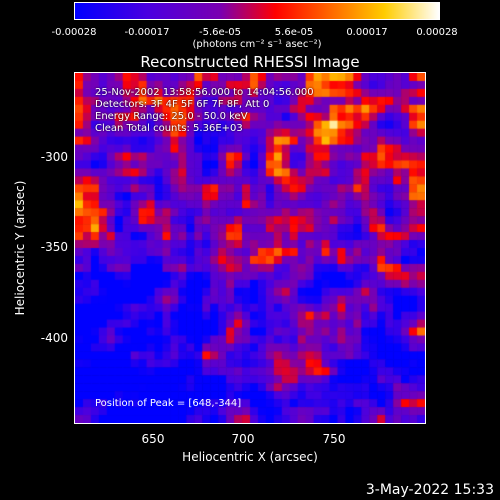 The width and height of the screenshot is (500, 500). What do you see at coordinates (294, 32) in the screenshot?
I see `colorbar-tick-label: 5.6e-05` at bounding box center [294, 32].